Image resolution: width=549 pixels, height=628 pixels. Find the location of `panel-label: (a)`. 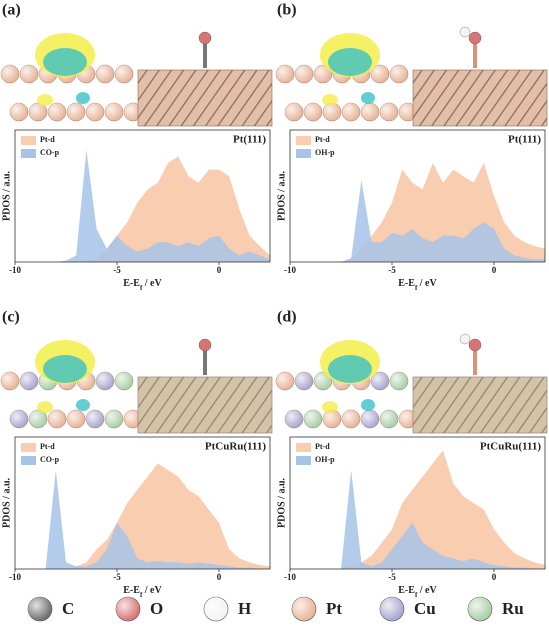

panel-label: (a) is located at coordinates (11, 10).